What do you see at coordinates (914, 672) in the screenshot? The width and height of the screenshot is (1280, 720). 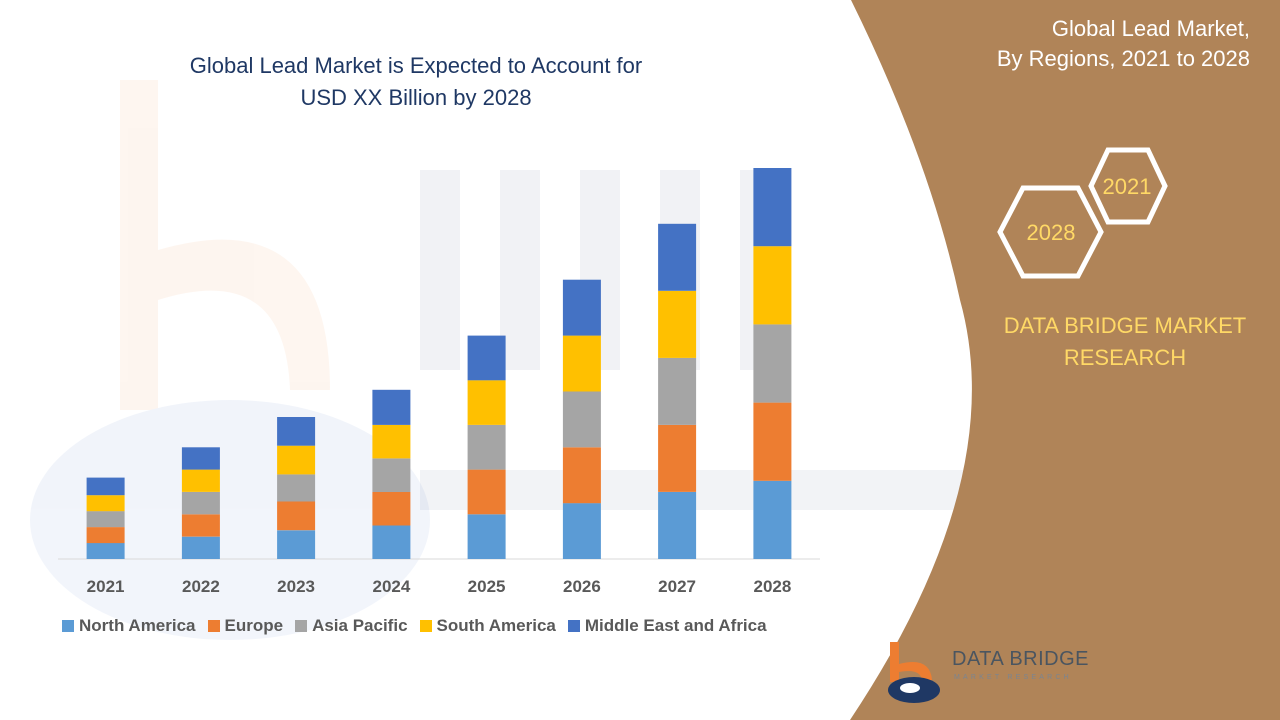 I see `logo-mark-icon` at bounding box center [914, 672].